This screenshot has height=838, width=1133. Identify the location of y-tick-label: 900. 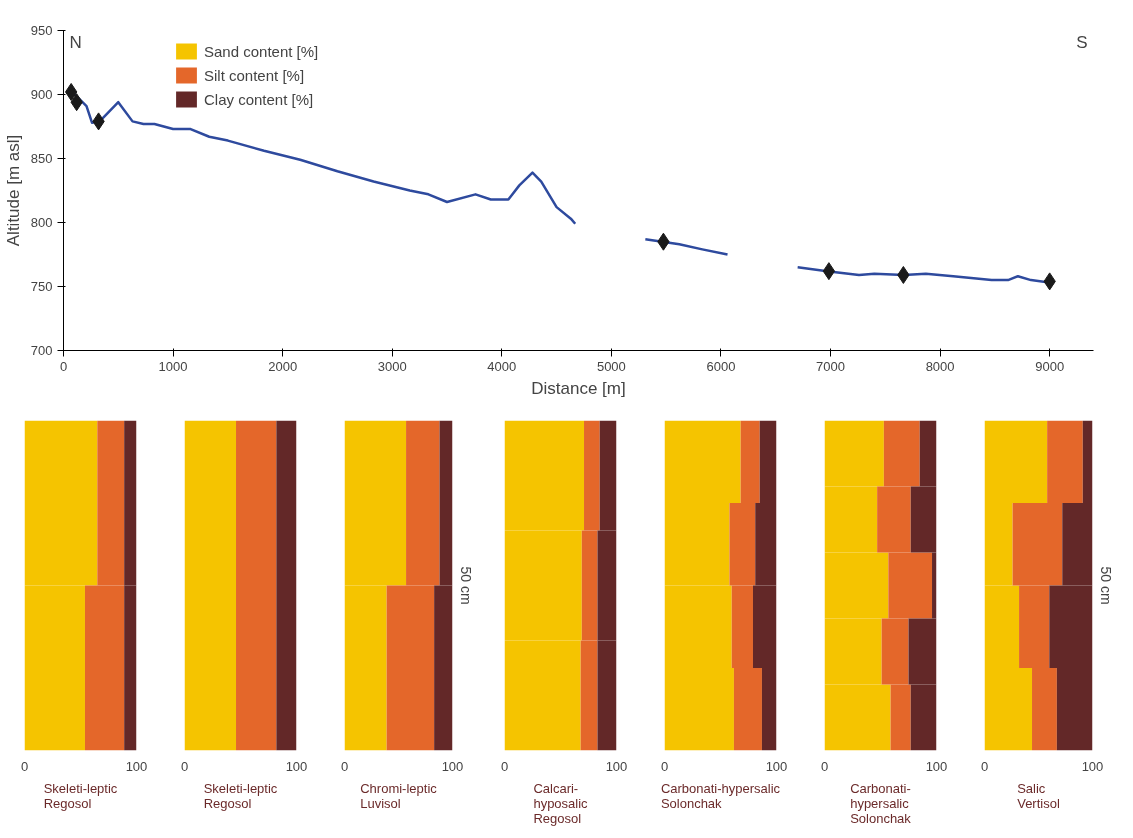
(41, 94).